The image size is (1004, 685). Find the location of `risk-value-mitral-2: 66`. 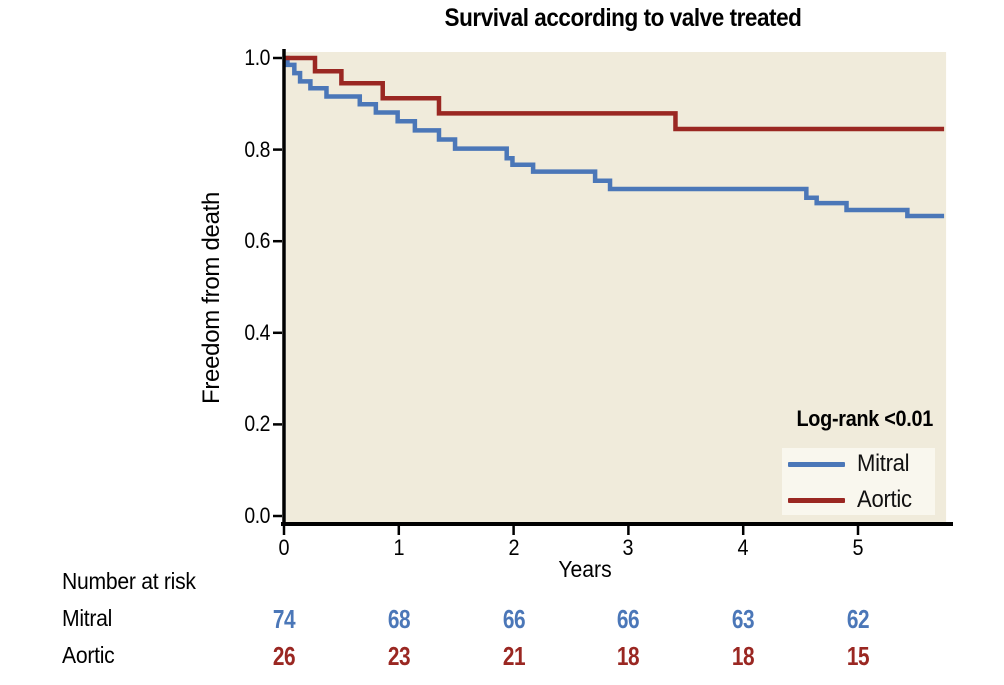

risk-value-mitral-2: 66 is located at coordinates (513, 619).